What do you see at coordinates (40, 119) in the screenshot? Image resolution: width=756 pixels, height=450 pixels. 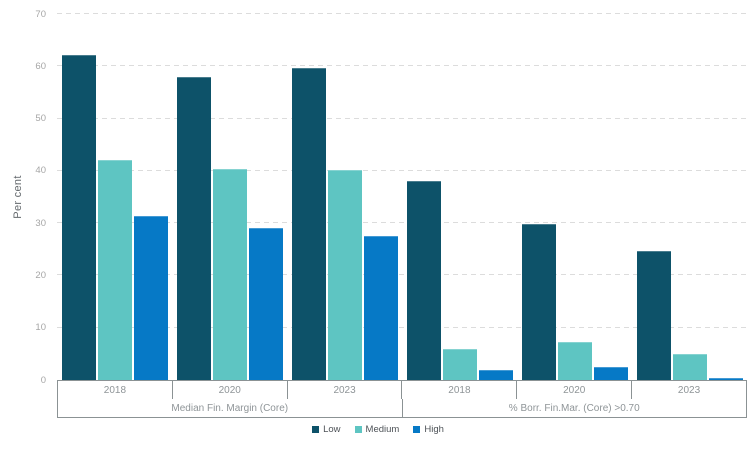 I see `y-tick-label-50: 50` at bounding box center [40, 119].